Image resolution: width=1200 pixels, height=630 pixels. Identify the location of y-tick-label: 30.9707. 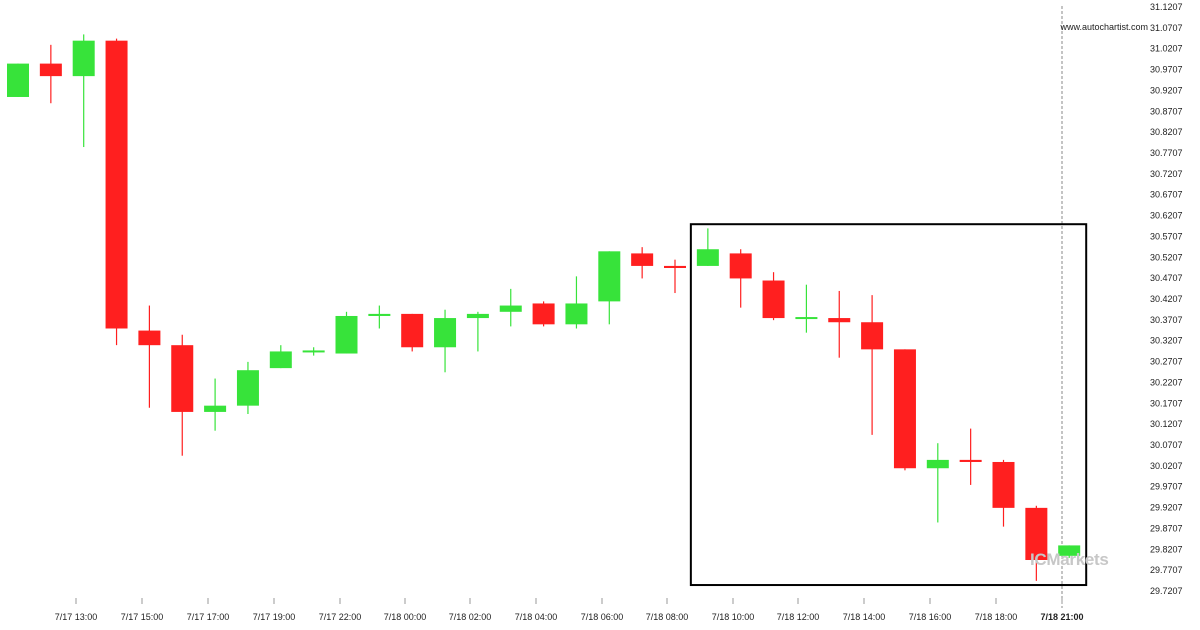
(1166, 70).